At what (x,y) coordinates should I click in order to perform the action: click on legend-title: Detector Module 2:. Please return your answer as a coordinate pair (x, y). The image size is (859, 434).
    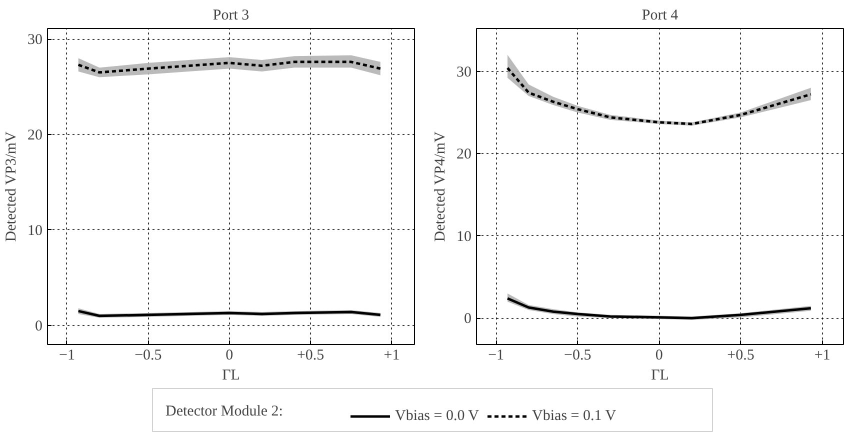
    Looking at the image, I should click on (224, 412).